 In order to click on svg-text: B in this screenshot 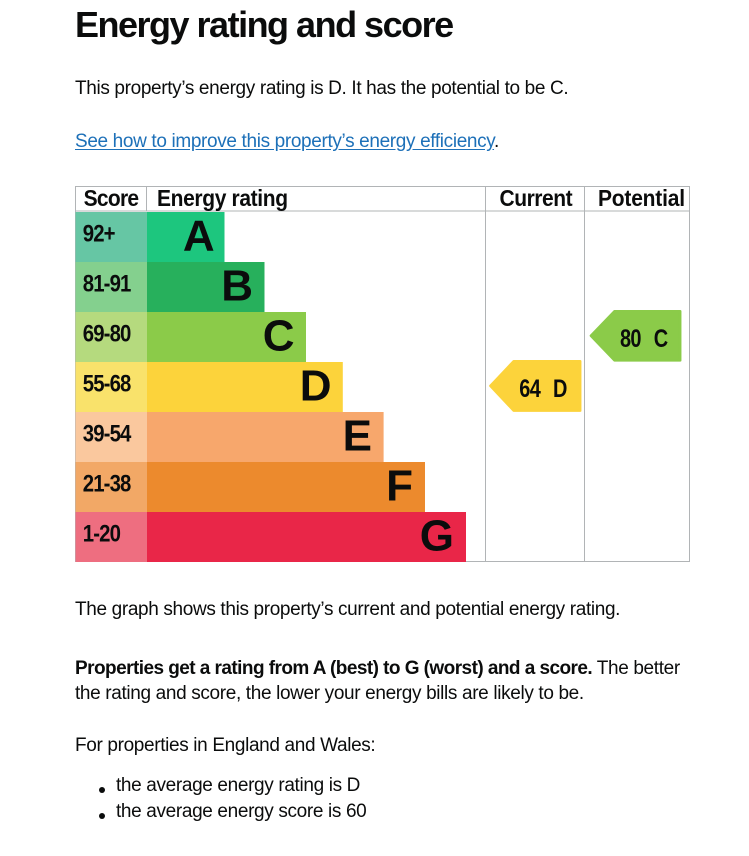, I will do `click(237, 286)`.